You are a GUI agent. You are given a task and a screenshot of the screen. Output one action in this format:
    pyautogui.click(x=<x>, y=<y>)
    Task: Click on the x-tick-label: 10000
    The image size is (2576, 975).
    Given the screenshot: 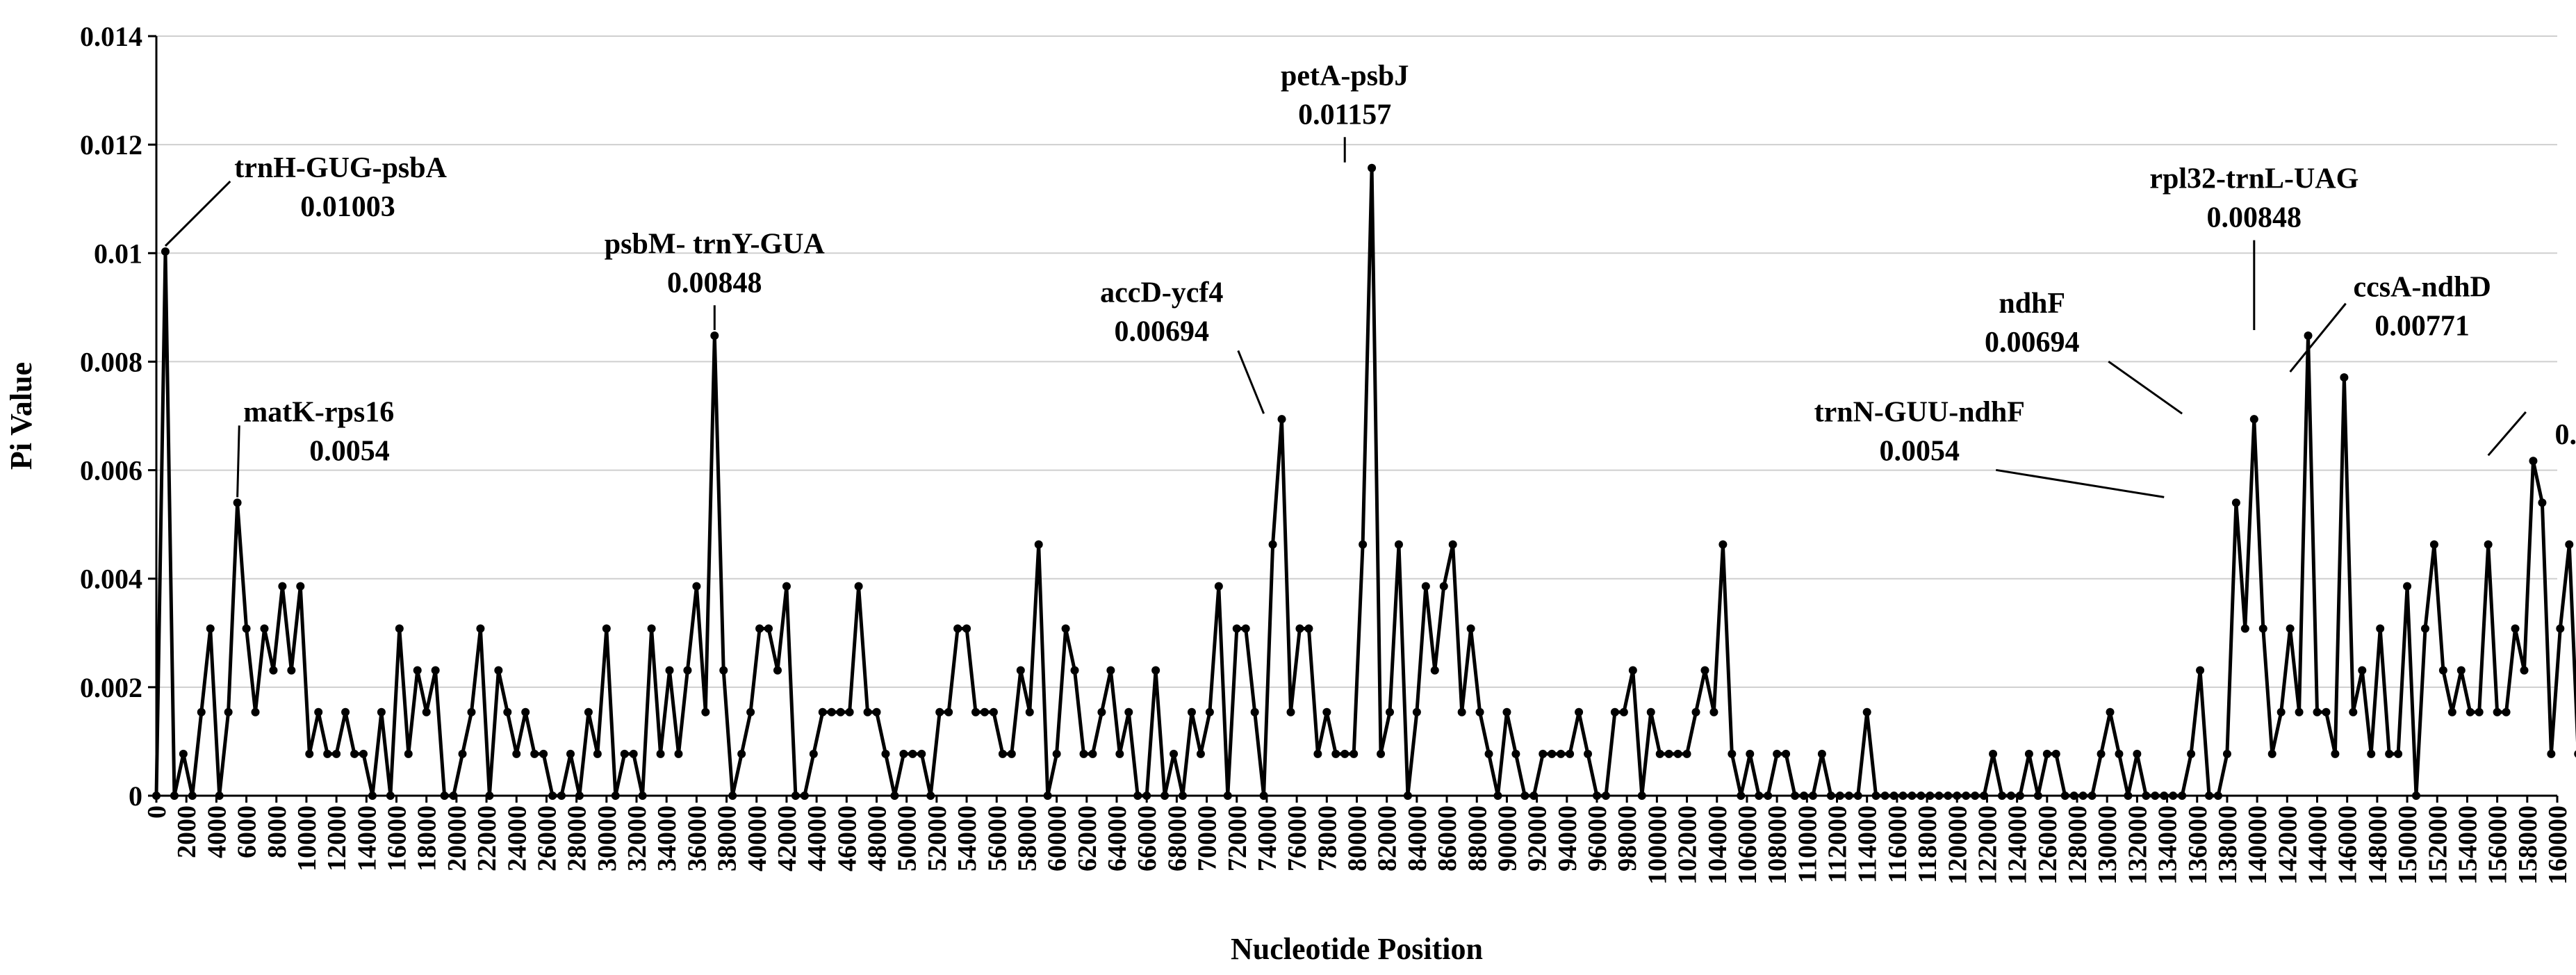 What is the action you would take?
    pyautogui.click(x=307, y=838)
    